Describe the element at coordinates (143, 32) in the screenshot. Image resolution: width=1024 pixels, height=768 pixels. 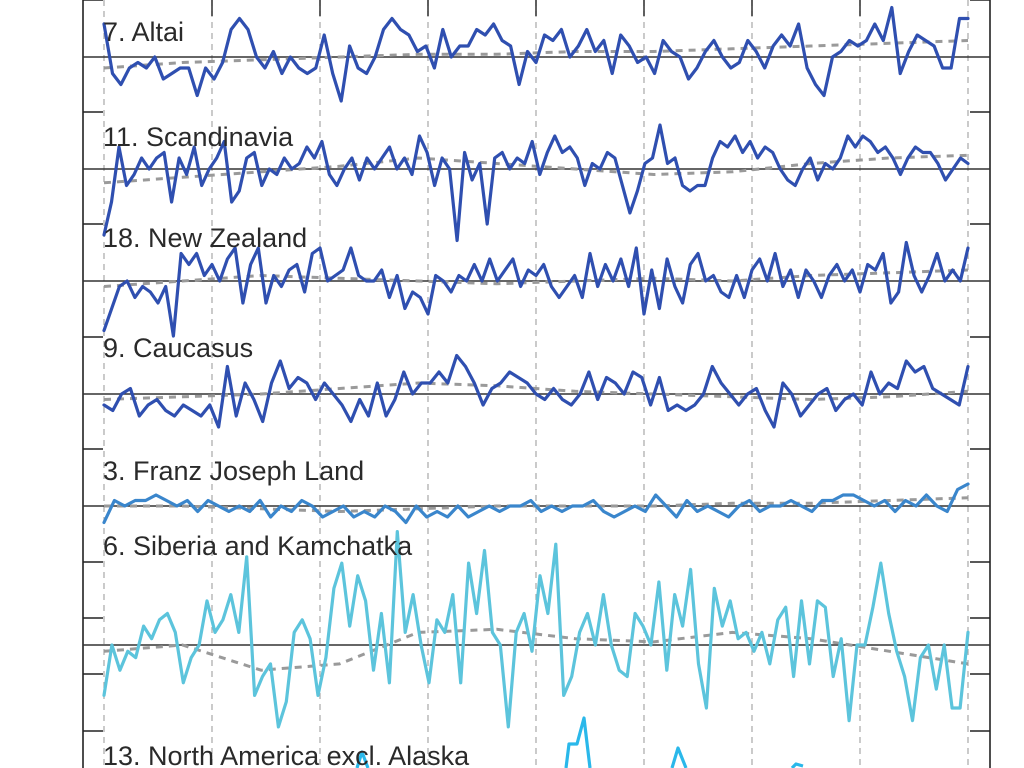
I see `panel-label-7-altai: 7. Altai` at that location.